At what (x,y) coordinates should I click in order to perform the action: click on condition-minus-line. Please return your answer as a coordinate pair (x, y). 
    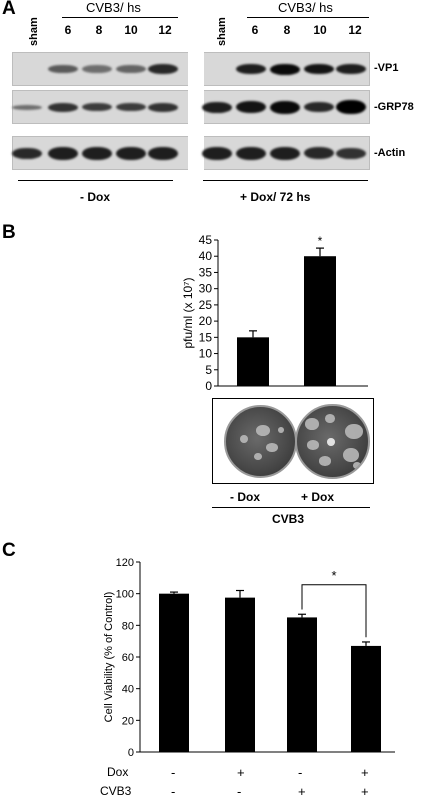
    Looking at the image, I should click on (95, 180).